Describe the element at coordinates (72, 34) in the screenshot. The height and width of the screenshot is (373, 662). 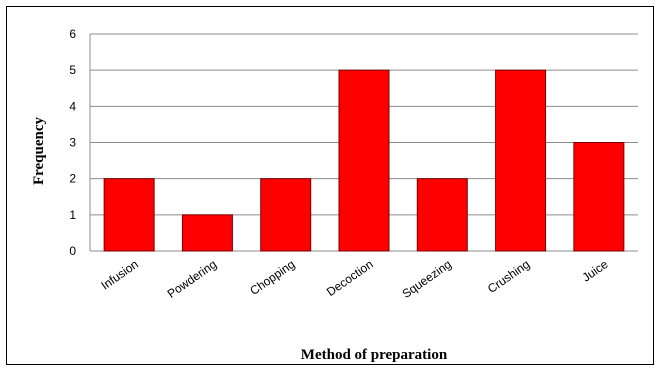
I see `y-tick-label-6: 6` at that location.